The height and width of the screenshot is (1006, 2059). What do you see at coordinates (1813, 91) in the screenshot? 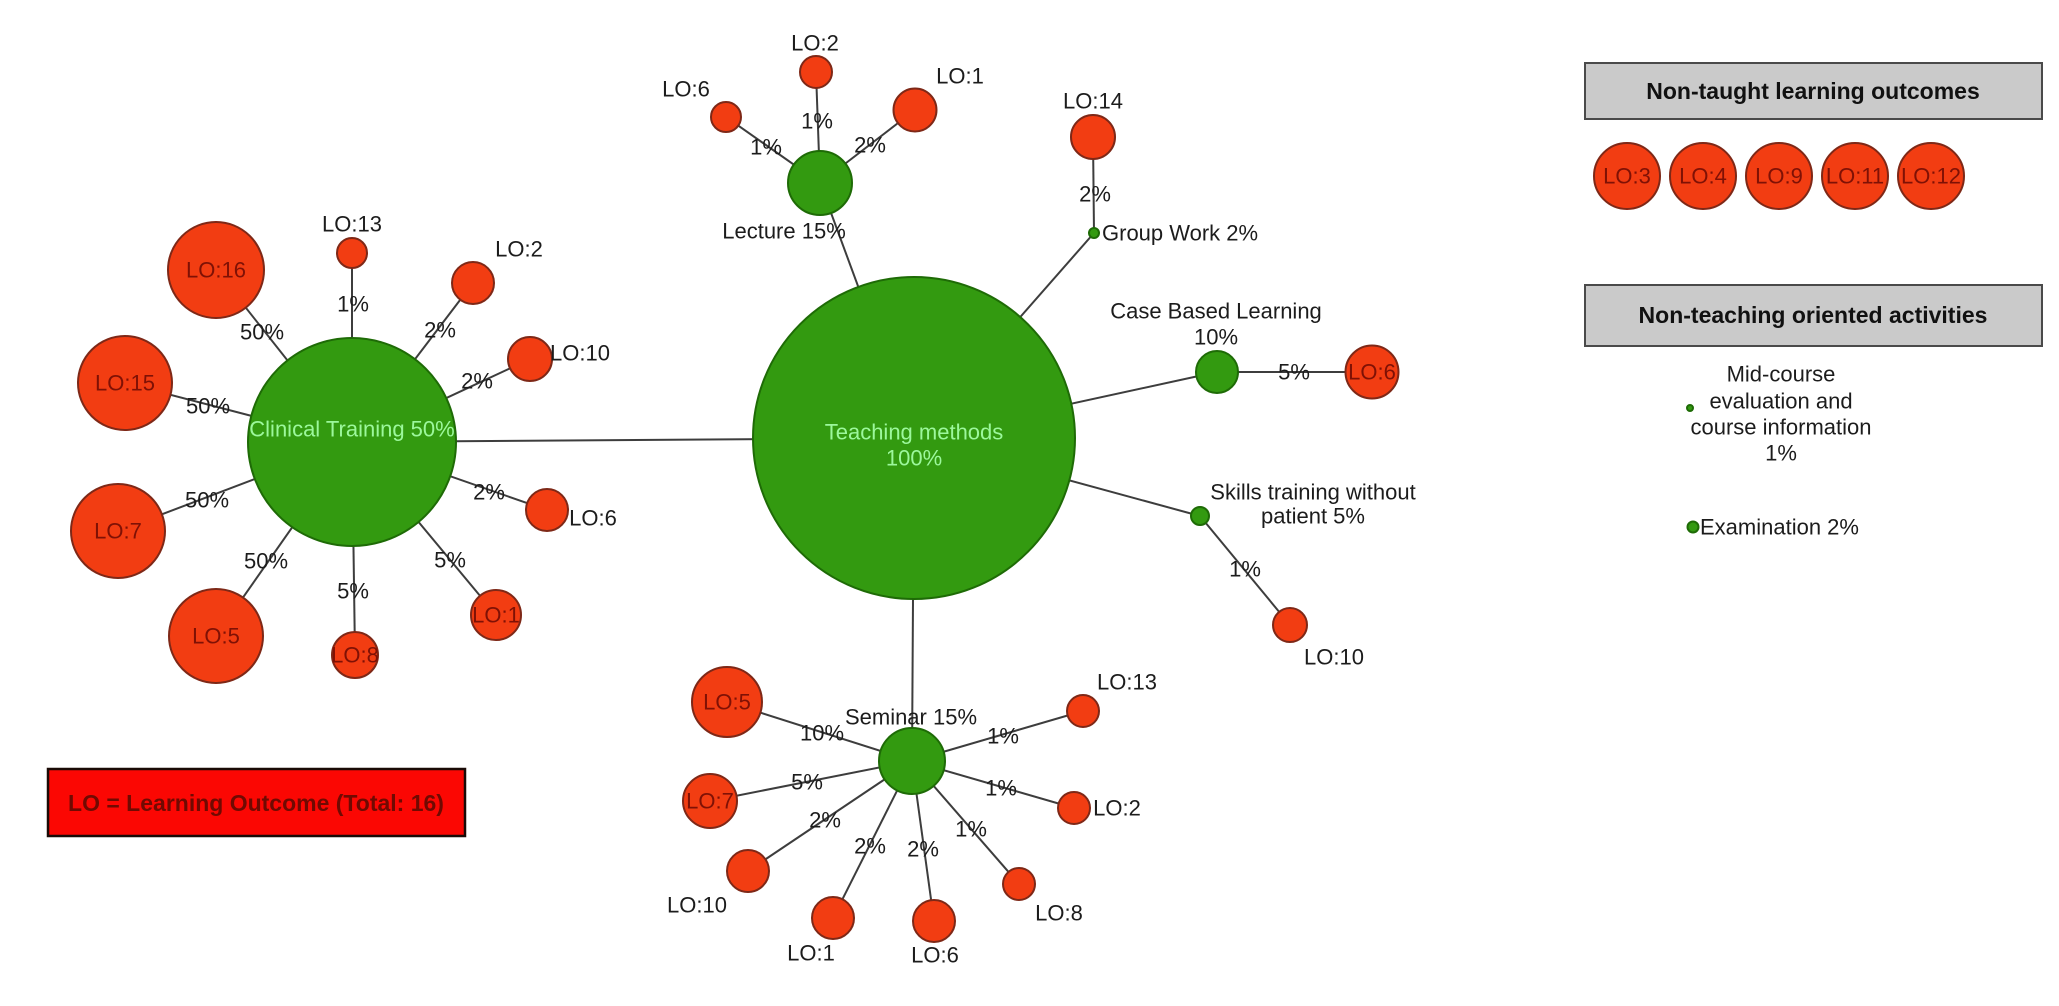
I see `svg-text: Non-taught learning outcomes` at bounding box center [1813, 91].